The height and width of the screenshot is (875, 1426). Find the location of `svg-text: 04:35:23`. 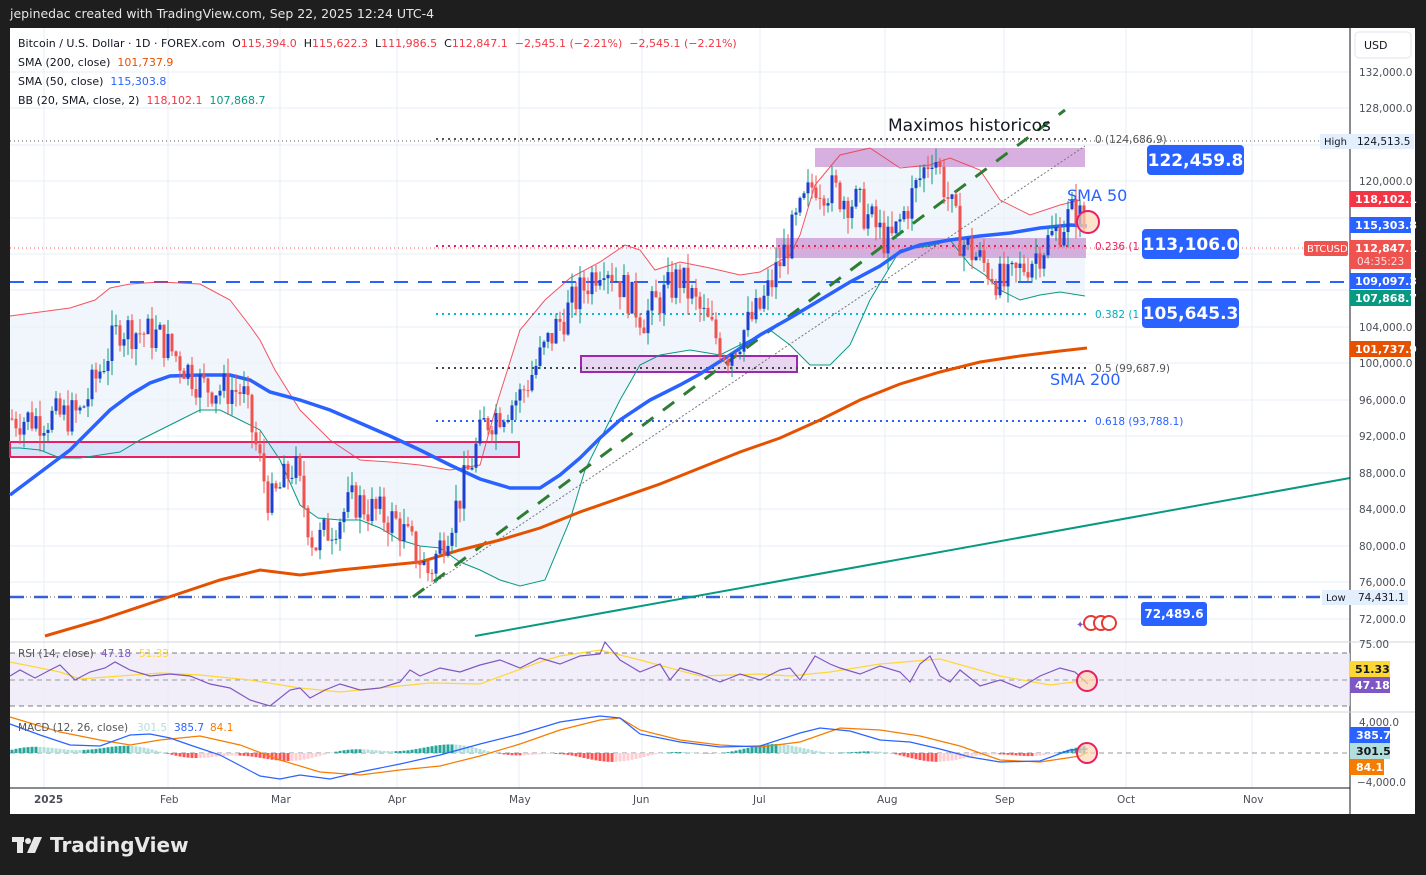

svg-text: 04:35:23 is located at coordinates (1380, 262).